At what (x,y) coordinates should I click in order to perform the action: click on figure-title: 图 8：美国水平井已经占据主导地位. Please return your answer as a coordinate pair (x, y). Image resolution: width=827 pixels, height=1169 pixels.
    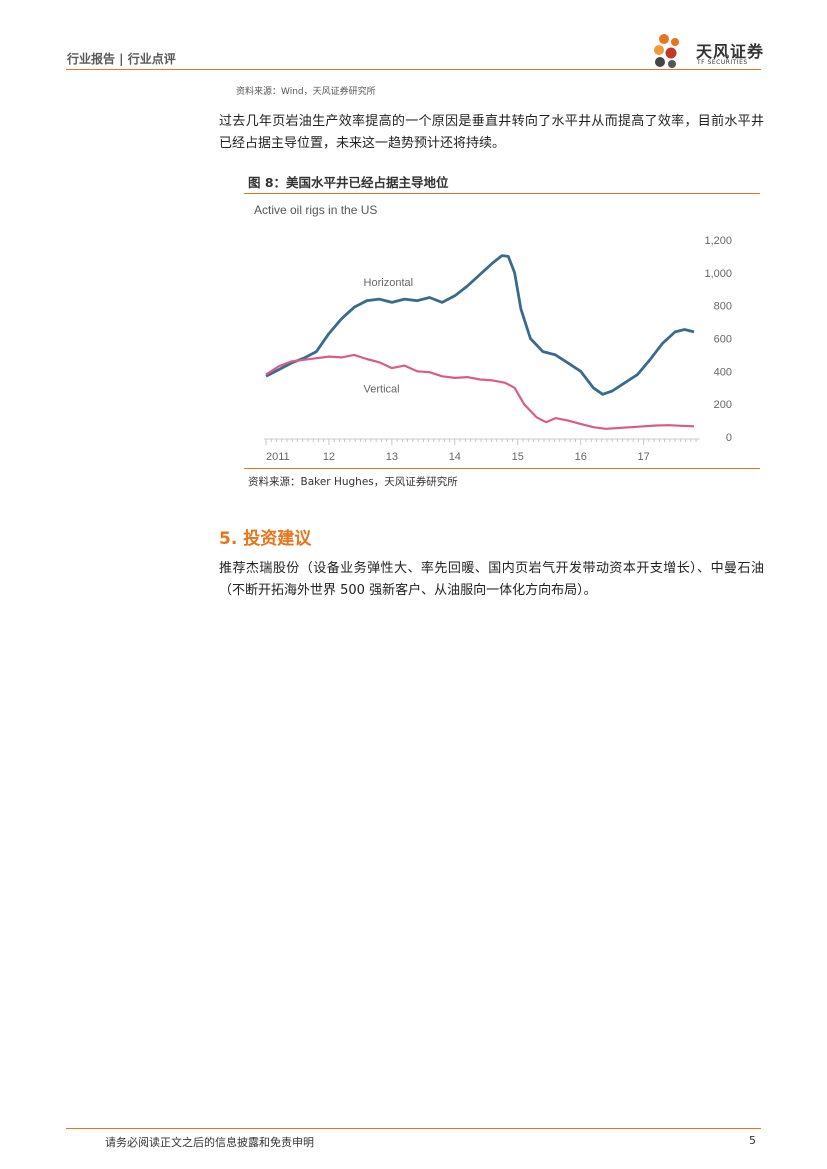
    Looking at the image, I should click on (348, 182).